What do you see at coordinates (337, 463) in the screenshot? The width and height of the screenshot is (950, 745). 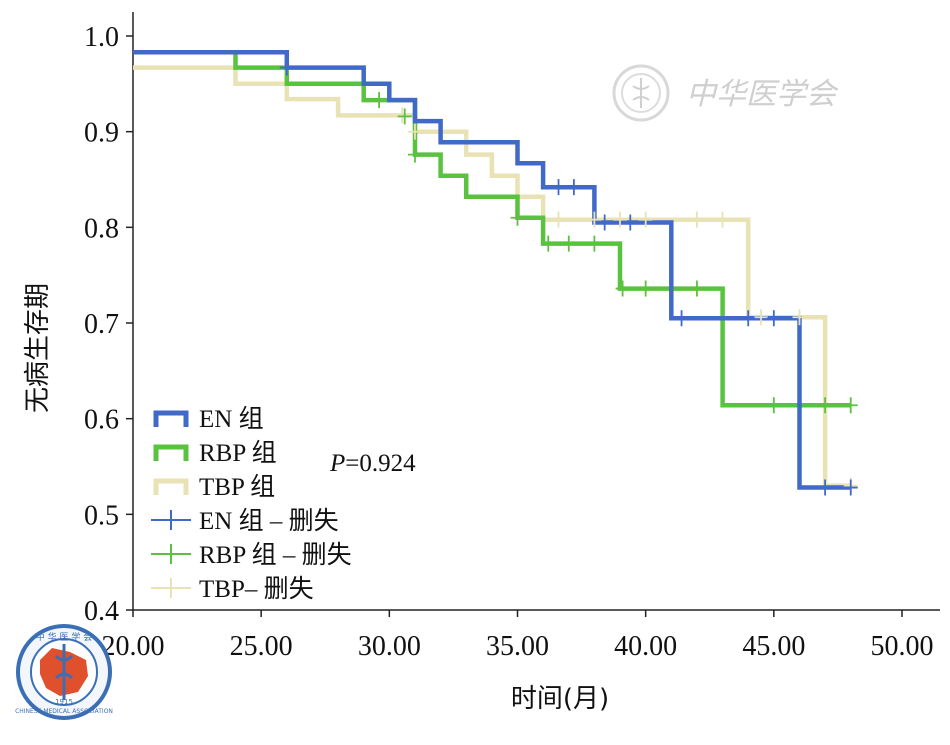 I see `p-value-prefix: P` at bounding box center [337, 463].